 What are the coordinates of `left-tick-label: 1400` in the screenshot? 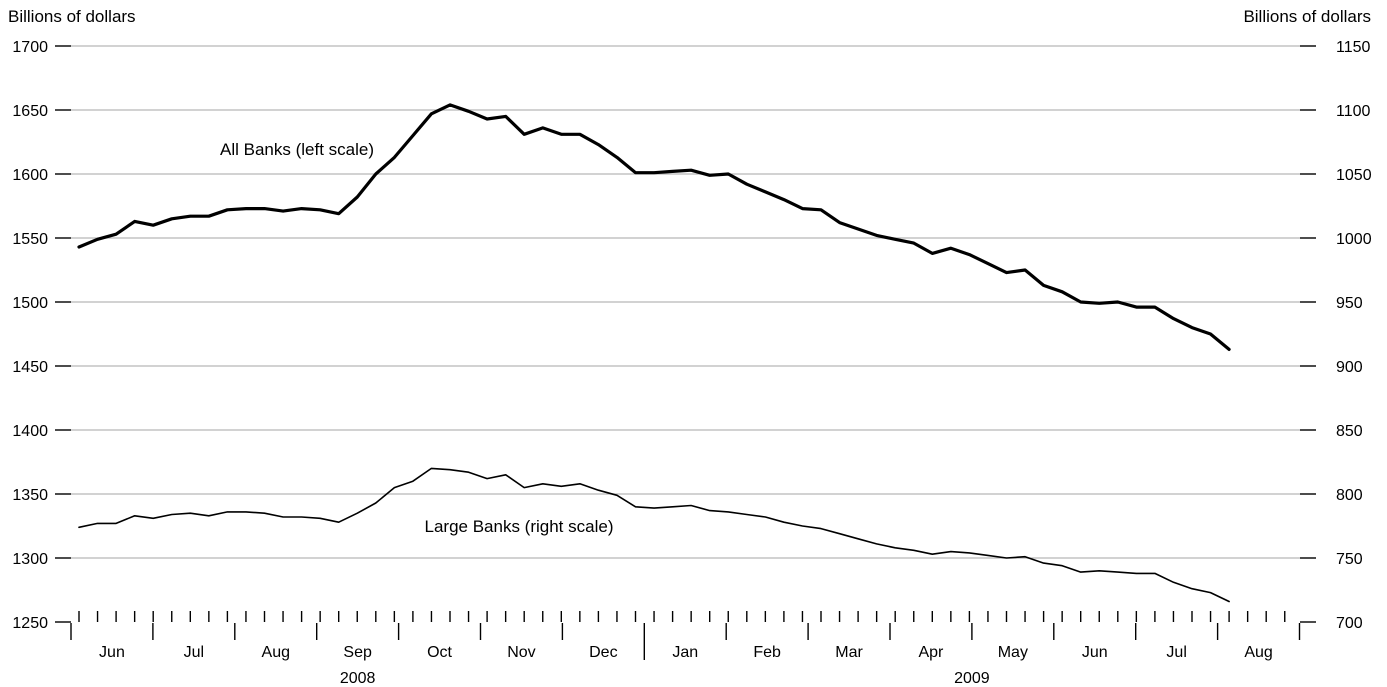 It's located at (30, 431).